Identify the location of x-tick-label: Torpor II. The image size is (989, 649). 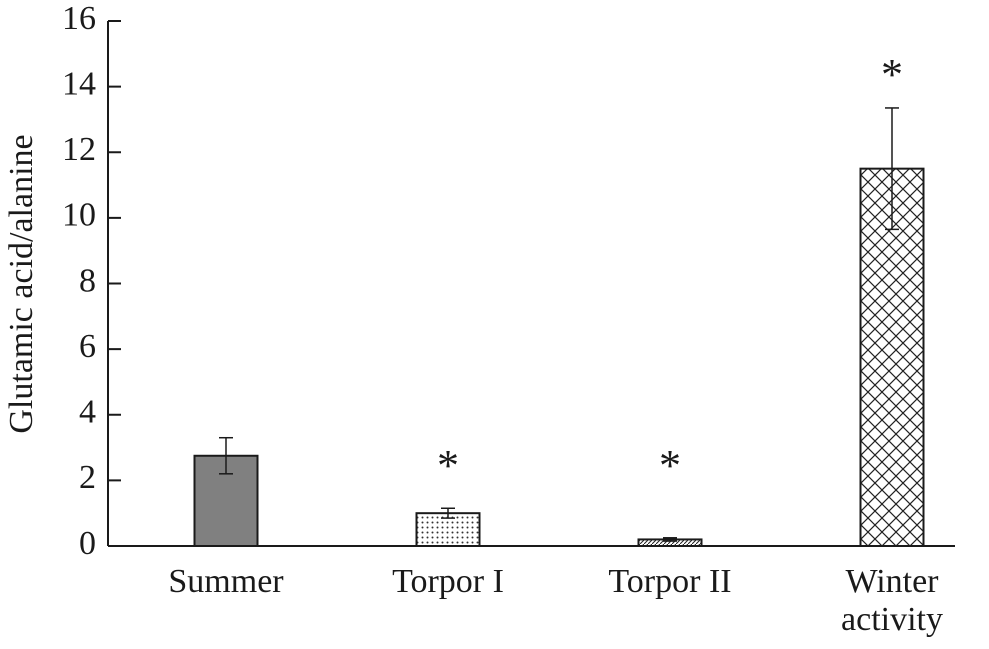
(670, 581).